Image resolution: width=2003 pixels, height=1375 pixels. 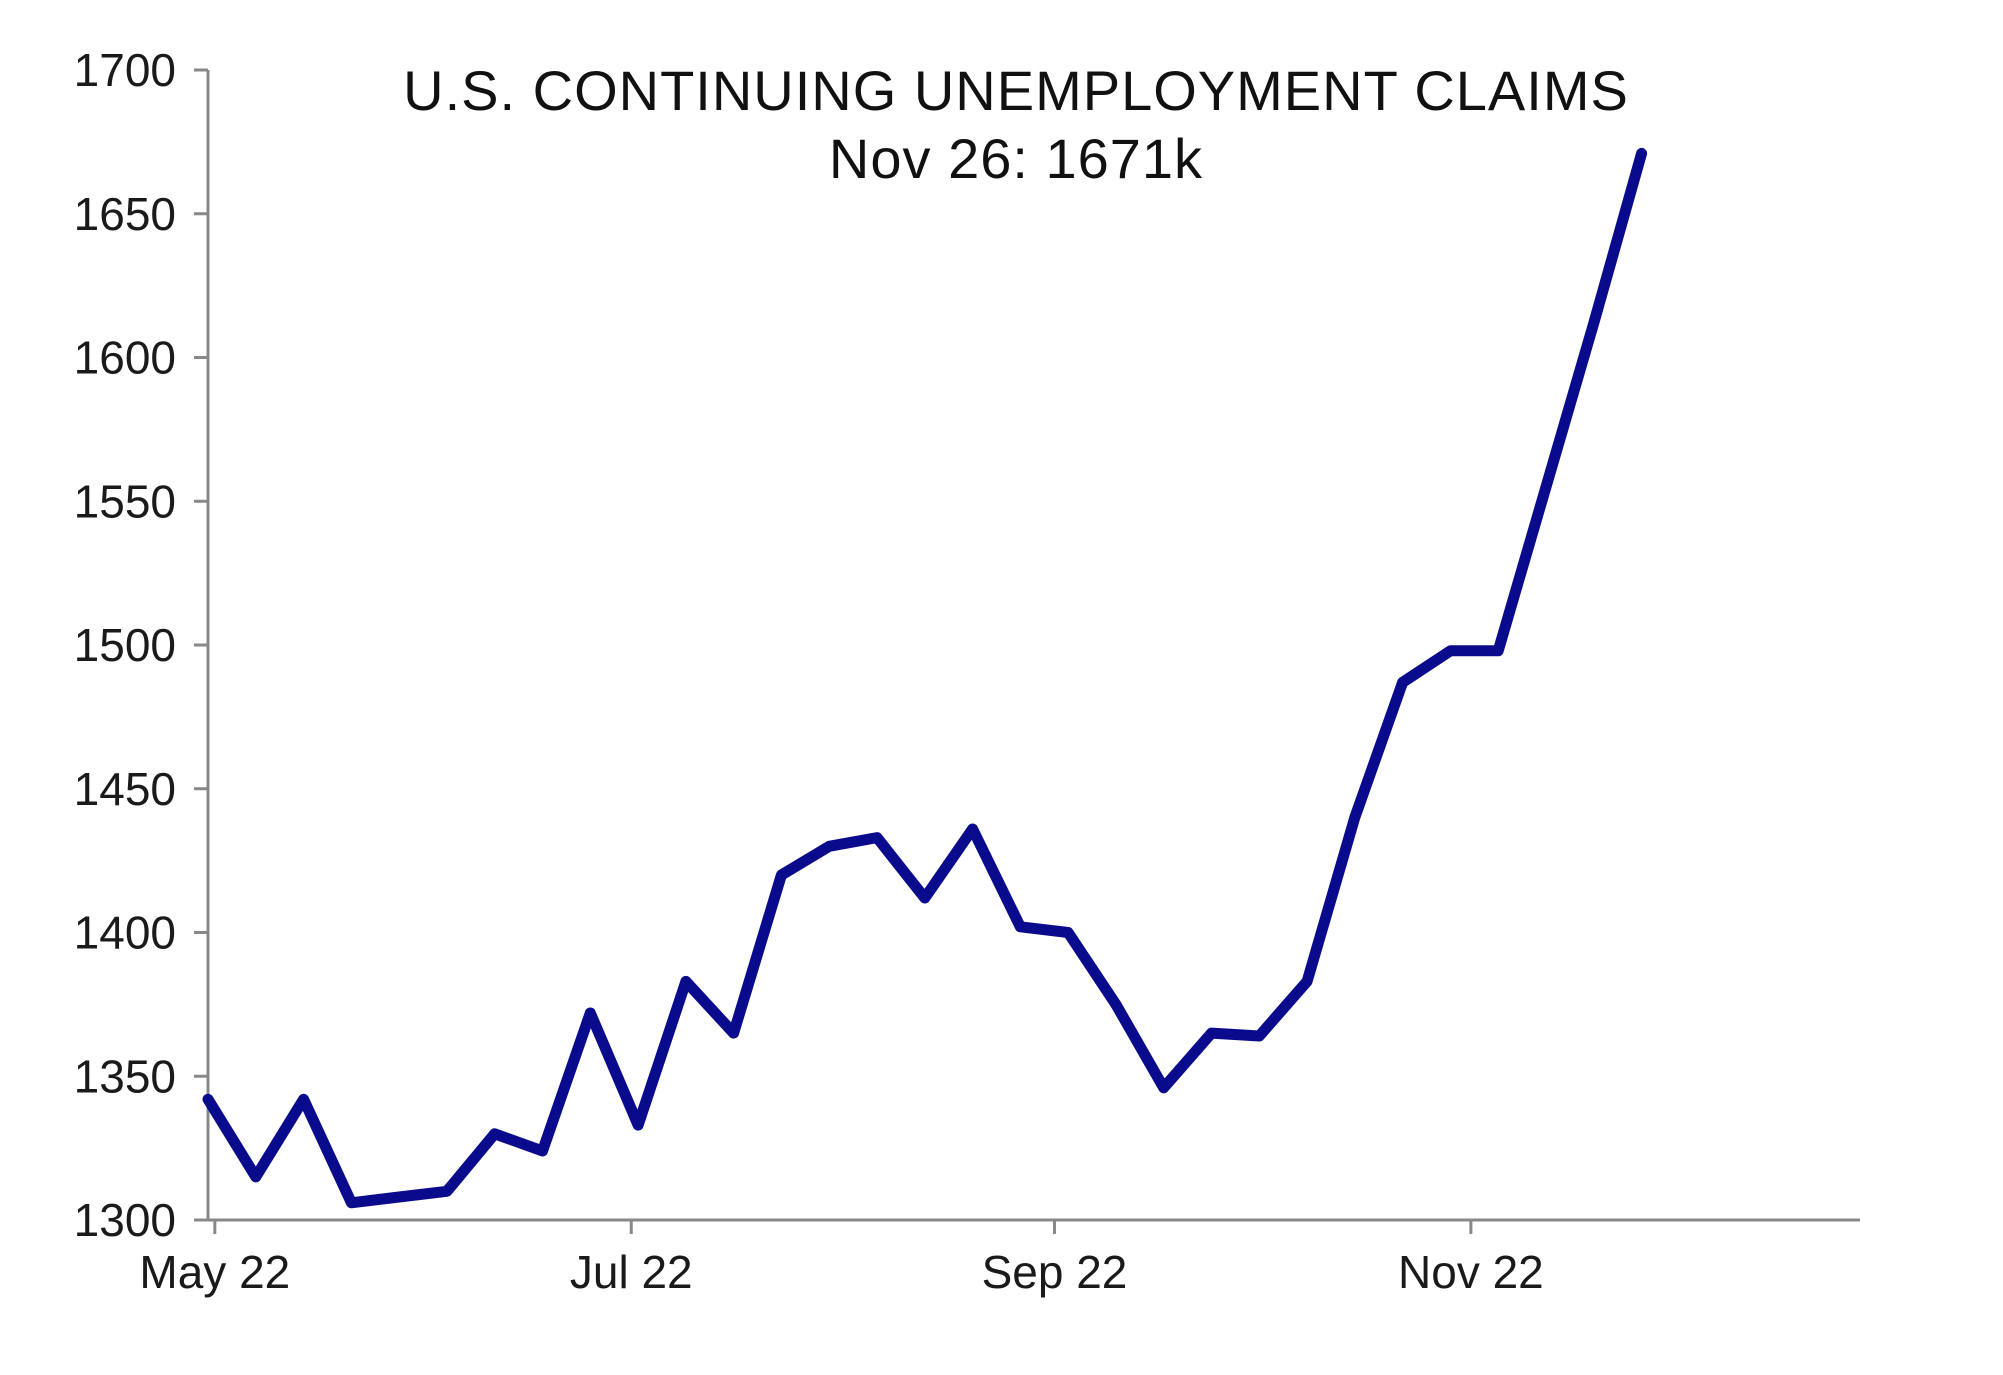 What do you see at coordinates (1016, 158) in the screenshot?
I see `chart-subtitle: Nov 26: 1671k` at bounding box center [1016, 158].